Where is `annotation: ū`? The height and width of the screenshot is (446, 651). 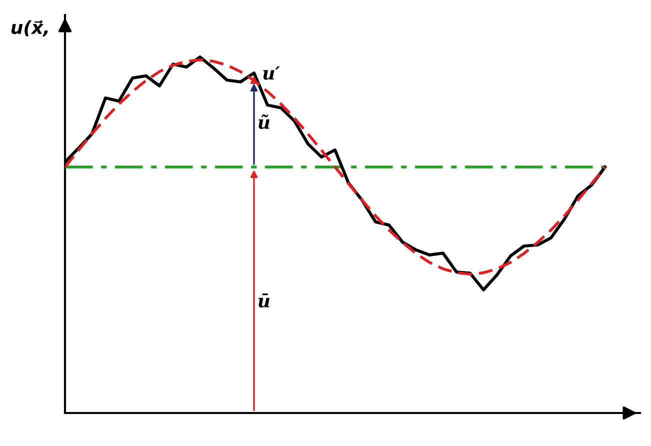 annotation: ū is located at coordinates (264, 300).